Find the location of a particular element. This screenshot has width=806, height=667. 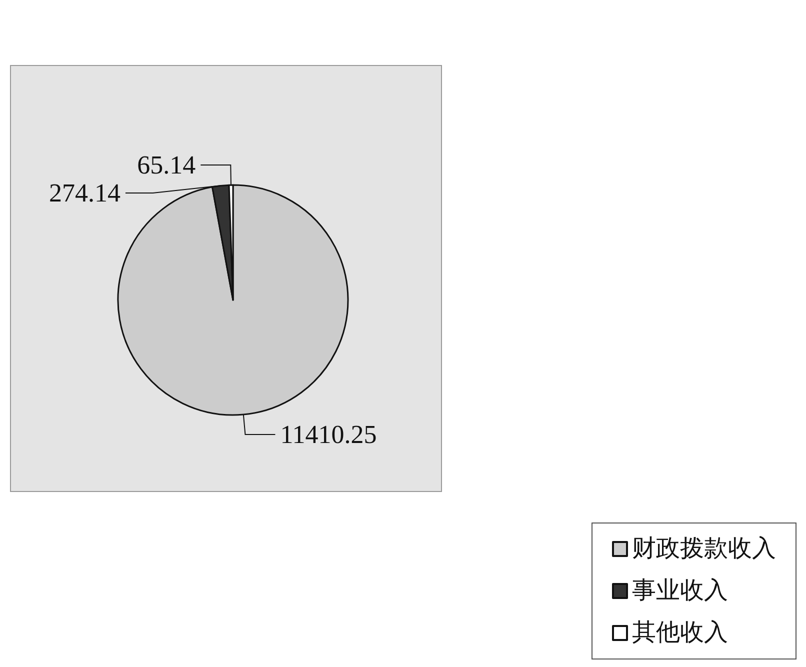

legend-label: 事业收入 is located at coordinates (680, 590).